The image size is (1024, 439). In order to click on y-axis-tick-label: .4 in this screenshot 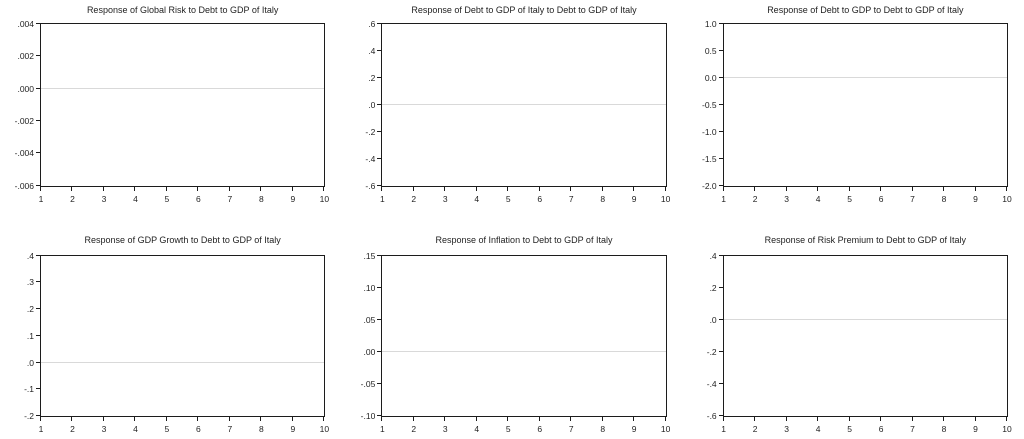, I will do `click(713, 255)`.